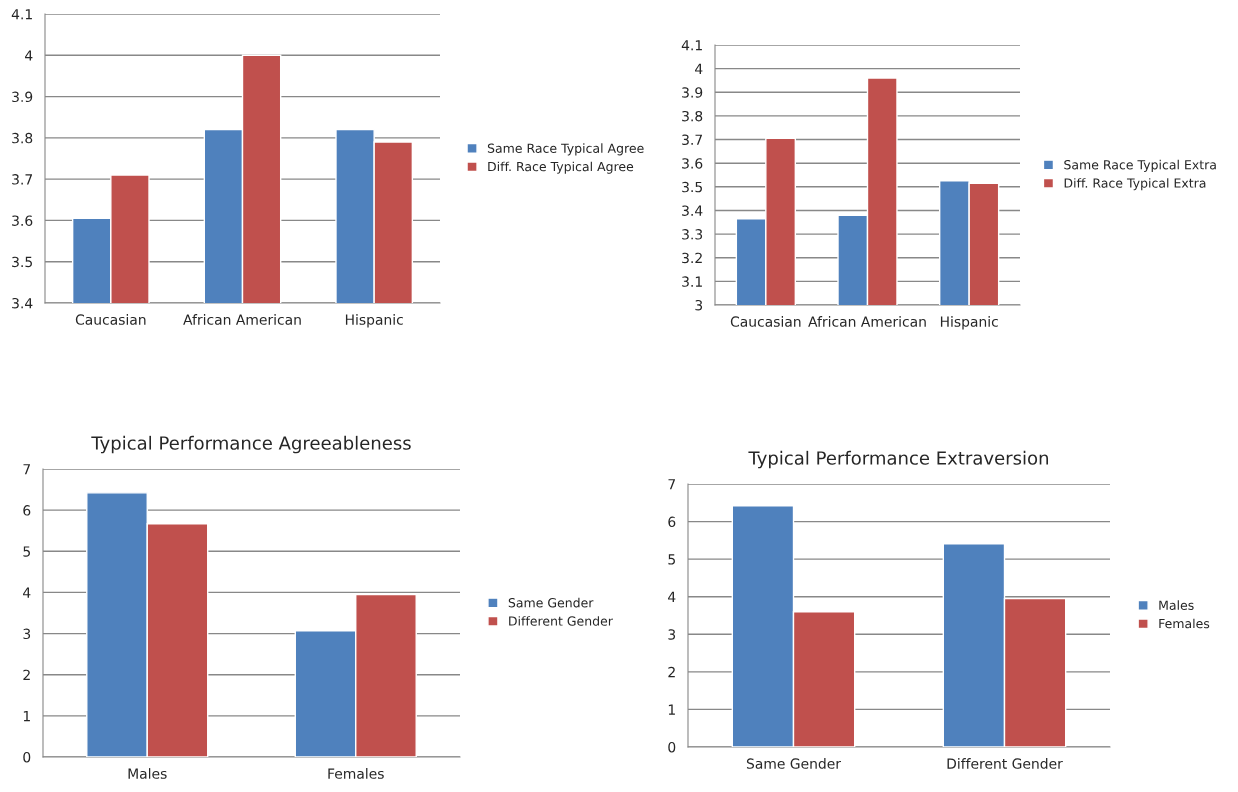 The height and width of the screenshot is (792, 1238). I want to click on legend-label: Same Race Typical Extra, so click(1140, 165).